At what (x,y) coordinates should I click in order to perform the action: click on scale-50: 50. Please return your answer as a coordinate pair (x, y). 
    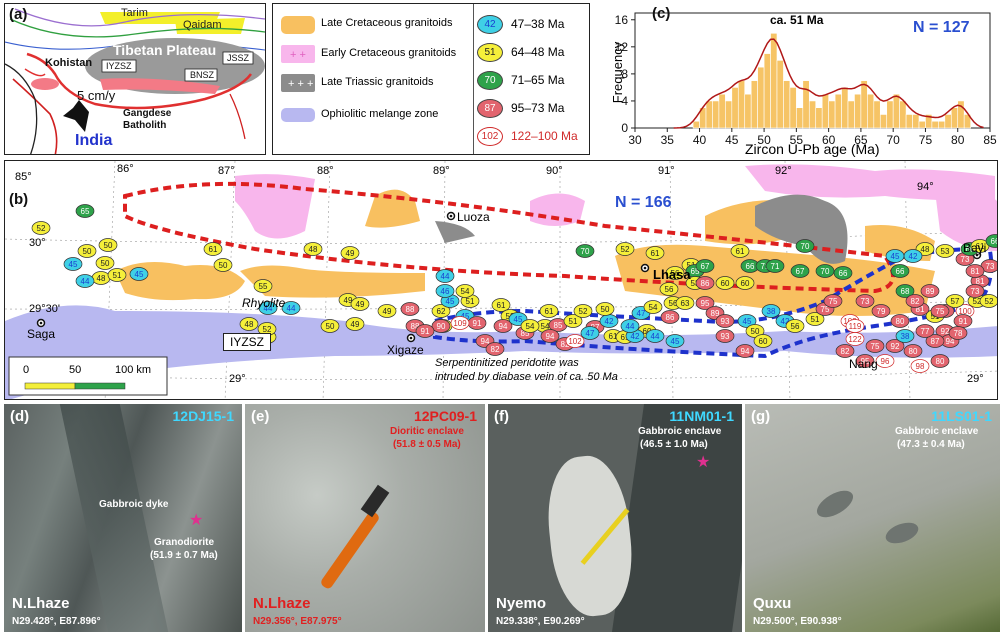
    Looking at the image, I should click on (75, 370).